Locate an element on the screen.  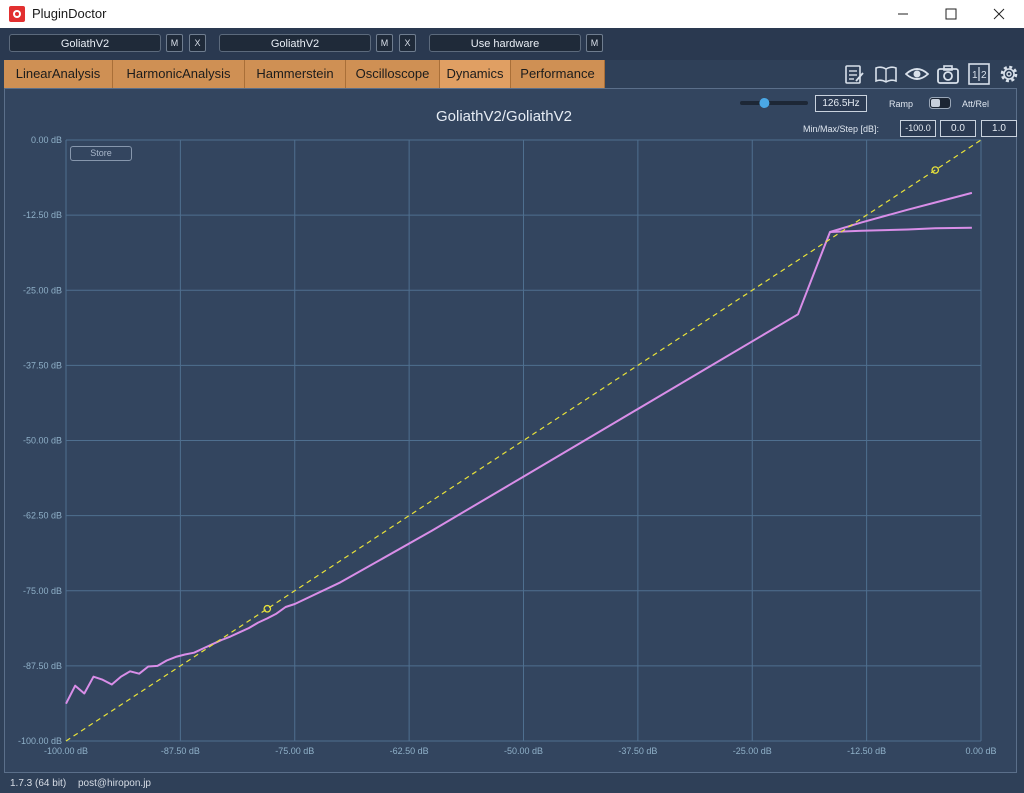
store-button: Store is located at coordinates (101, 153).